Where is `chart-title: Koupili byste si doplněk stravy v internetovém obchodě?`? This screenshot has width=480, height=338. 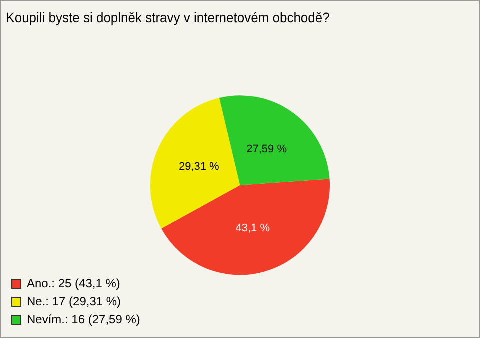 chart-title: Koupili byste si doplněk stravy v internetovém obchodě? is located at coordinates (168, 18).